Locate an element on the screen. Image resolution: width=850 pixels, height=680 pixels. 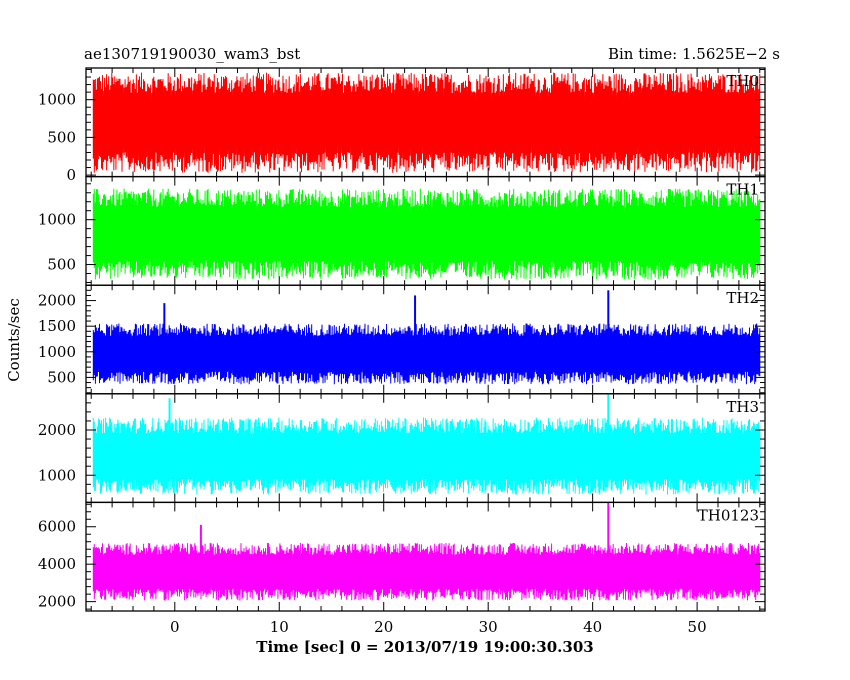
x-tick-label: 20 is located at coordinates (383, 627).